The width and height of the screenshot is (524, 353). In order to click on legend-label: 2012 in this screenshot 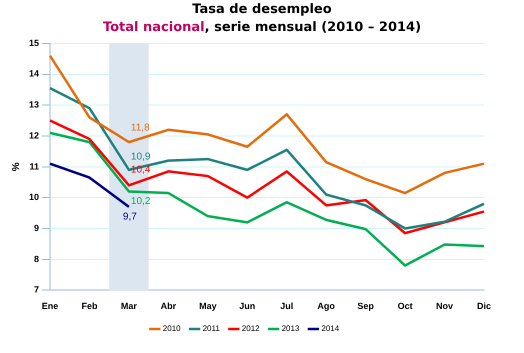, I will do `click(251, 329)`.